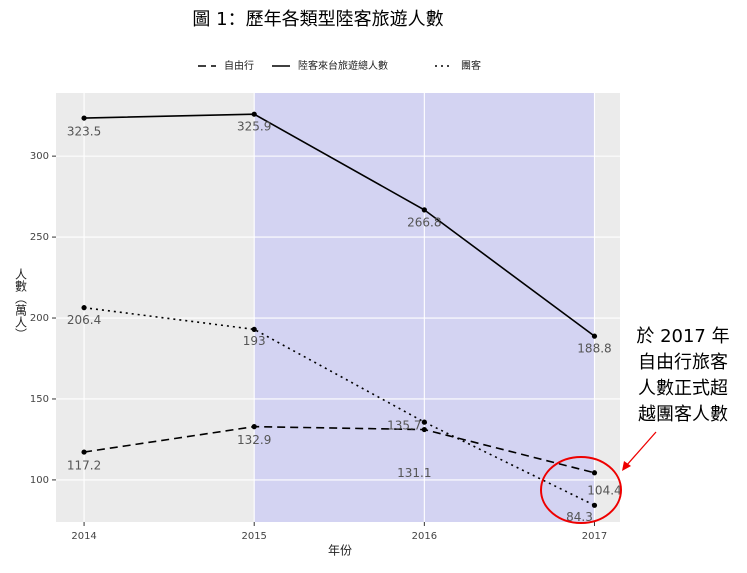  What do you see at coordinates (424, 222) in the screenshot?
I see `data-label: 266.8` at bounding box center [424, 222].